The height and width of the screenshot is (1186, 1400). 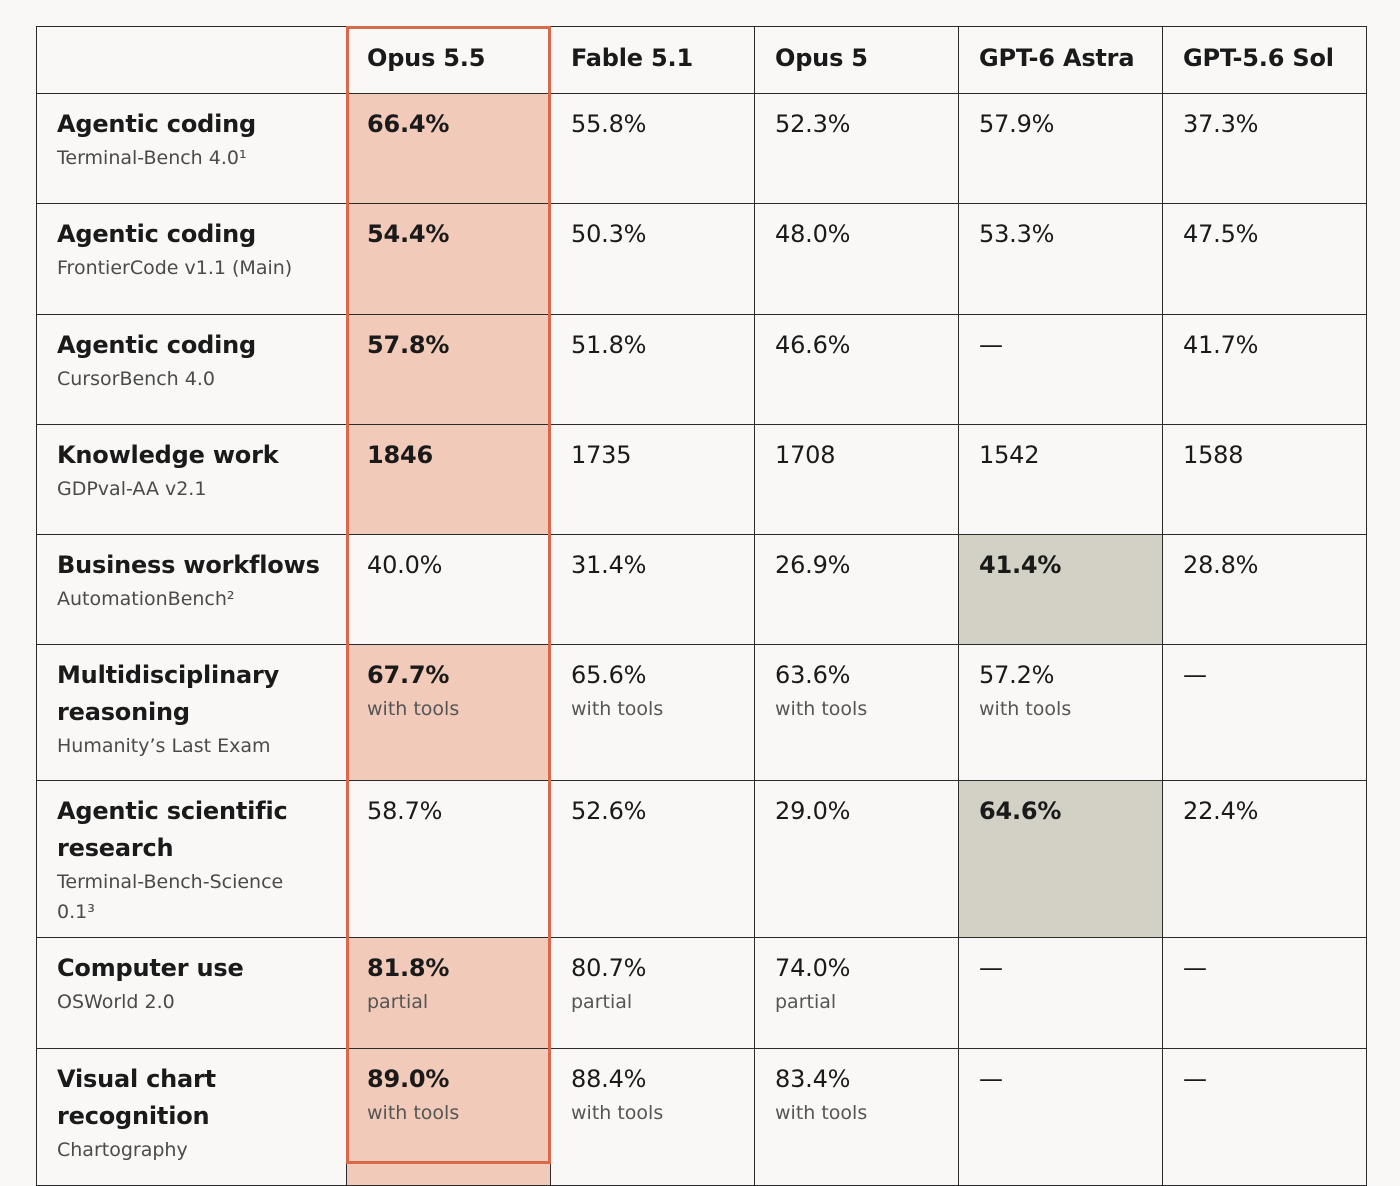 What do you see at coordinates (609, 811) in the screenshot?
I see `score-value: 52.6%` at bounding box center [609, 811].